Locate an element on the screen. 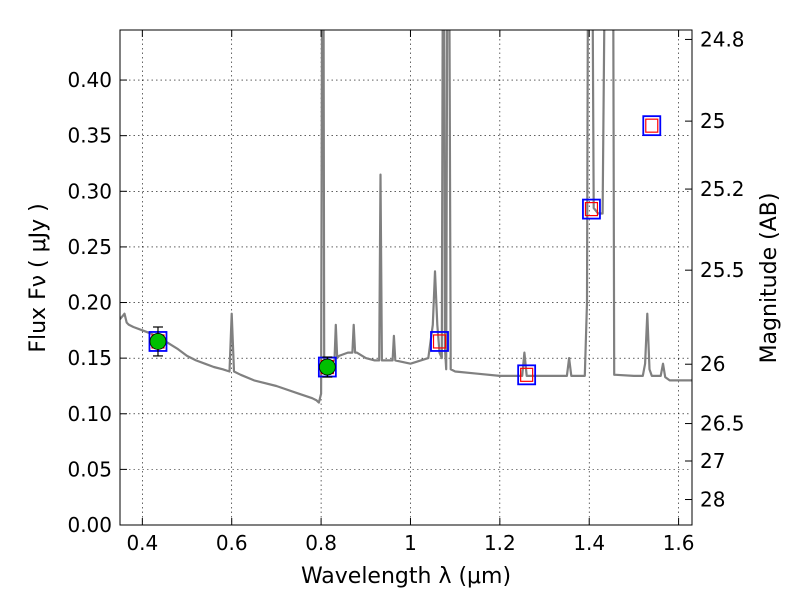 The height and width of the screenshot is (600, 800). y2-tick-label: 25 is located at coordinates (712, 121).